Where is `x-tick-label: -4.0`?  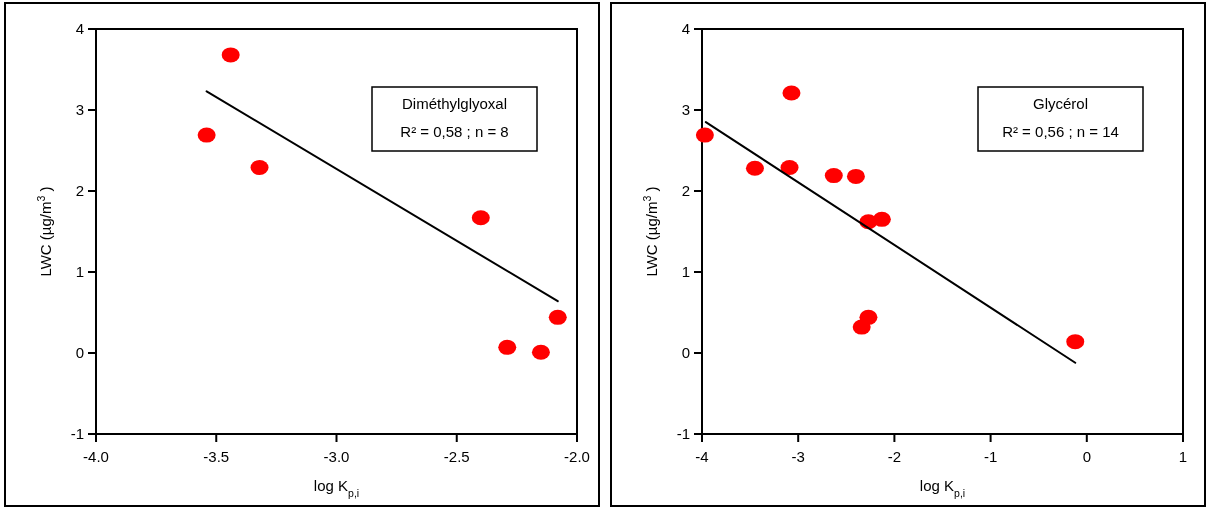 x-tick-label: -4.0 is located at coordinates (96, 456).